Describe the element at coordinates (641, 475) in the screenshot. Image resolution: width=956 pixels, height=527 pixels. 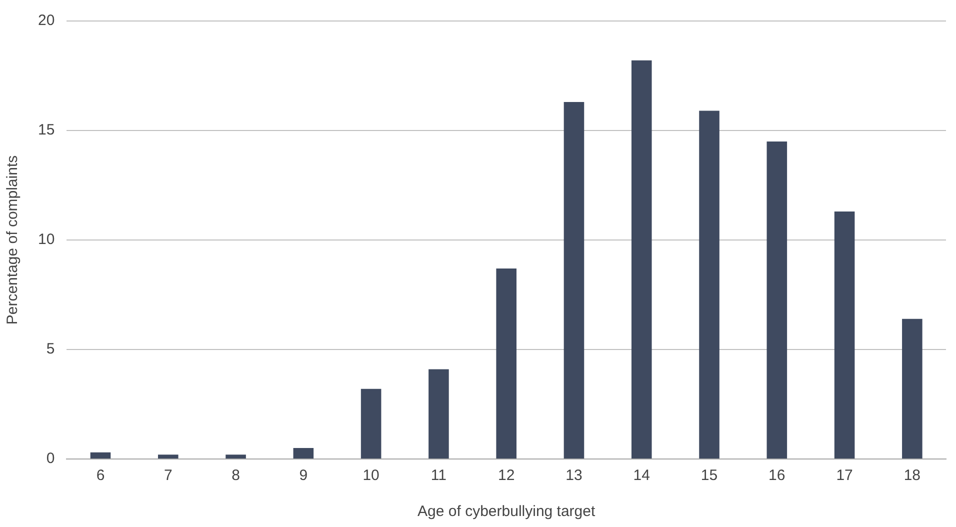
I see `x-tick-label: 14` at that location.